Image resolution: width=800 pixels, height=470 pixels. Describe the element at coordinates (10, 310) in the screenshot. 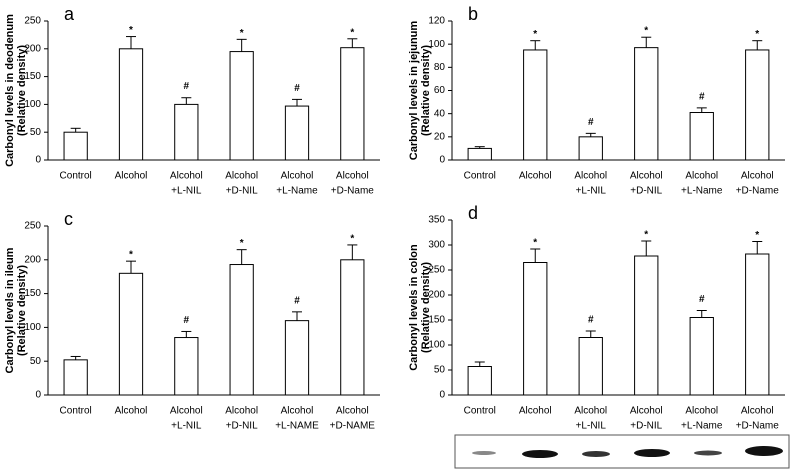

I see `y-axis-label: Carbonyl levels in ileum` at that location.